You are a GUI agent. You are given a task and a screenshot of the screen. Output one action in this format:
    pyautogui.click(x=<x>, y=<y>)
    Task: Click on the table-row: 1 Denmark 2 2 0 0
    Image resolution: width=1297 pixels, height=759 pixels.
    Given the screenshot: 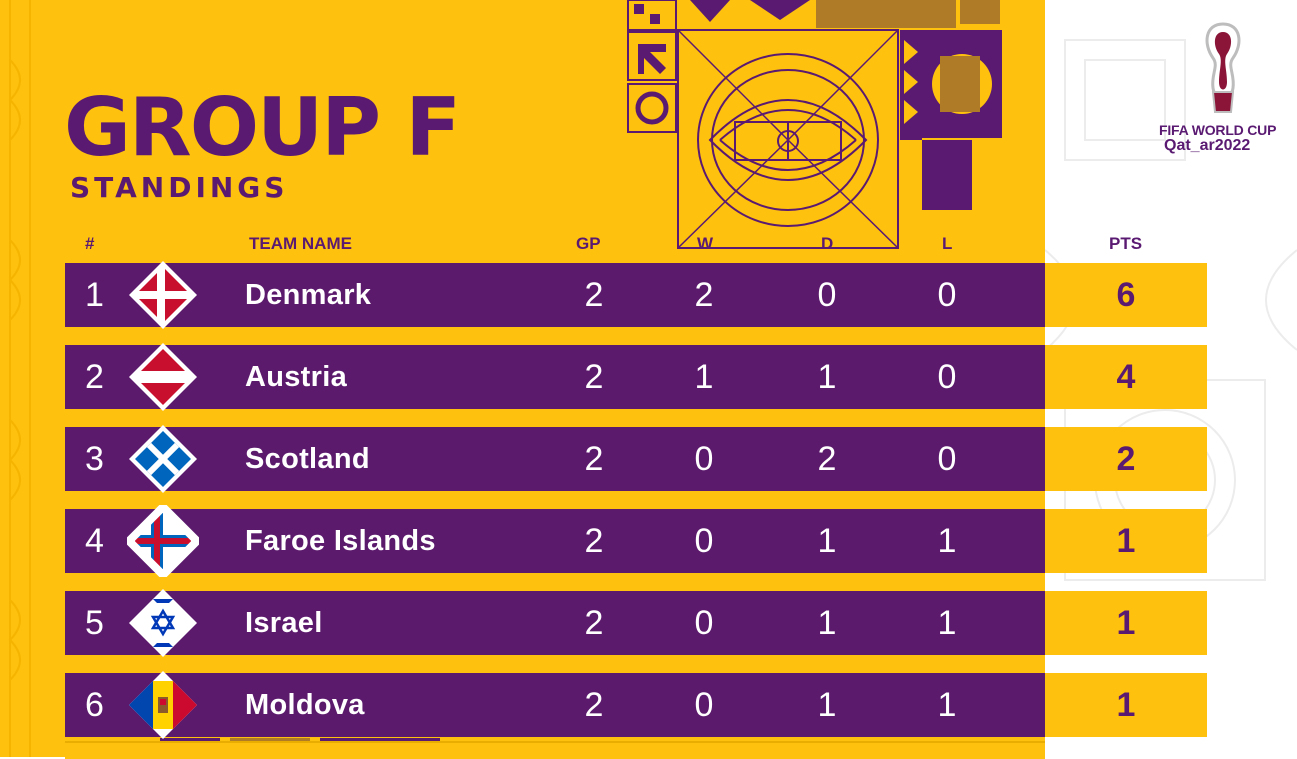 What is the action you would take?
    pyautogui.click(x=555, y=295)
    